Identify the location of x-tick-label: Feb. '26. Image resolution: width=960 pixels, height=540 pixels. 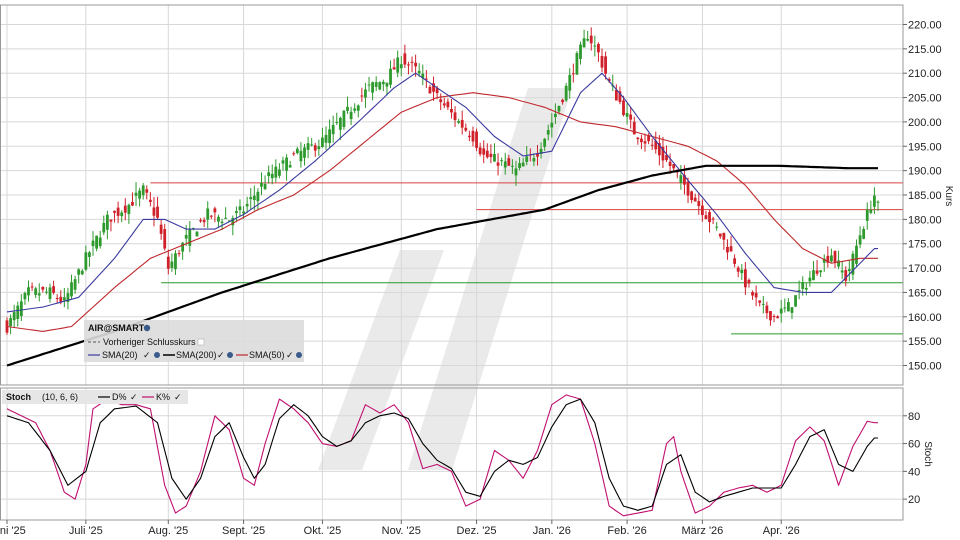
(626, 531).